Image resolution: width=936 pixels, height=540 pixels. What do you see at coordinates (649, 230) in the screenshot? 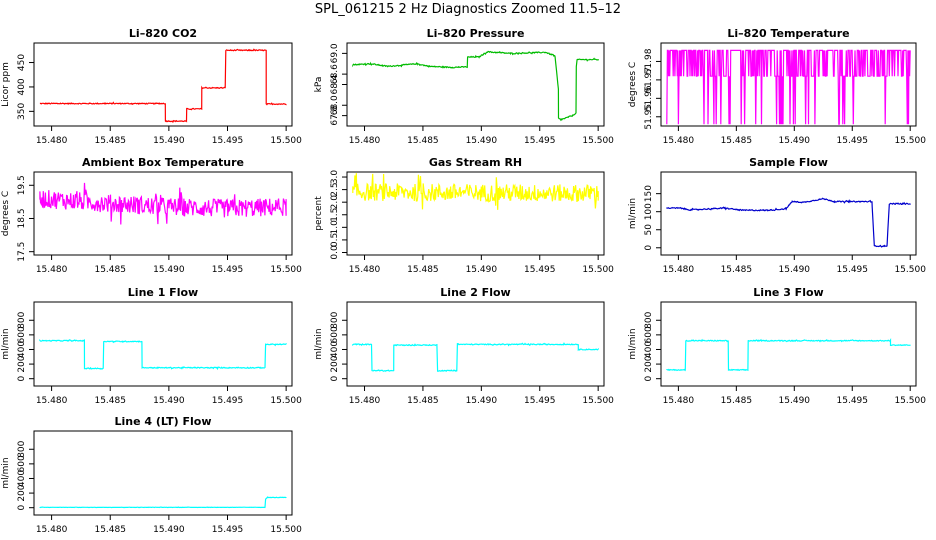
I see `y-tick-label: 50` at bounding box center [649, 230].